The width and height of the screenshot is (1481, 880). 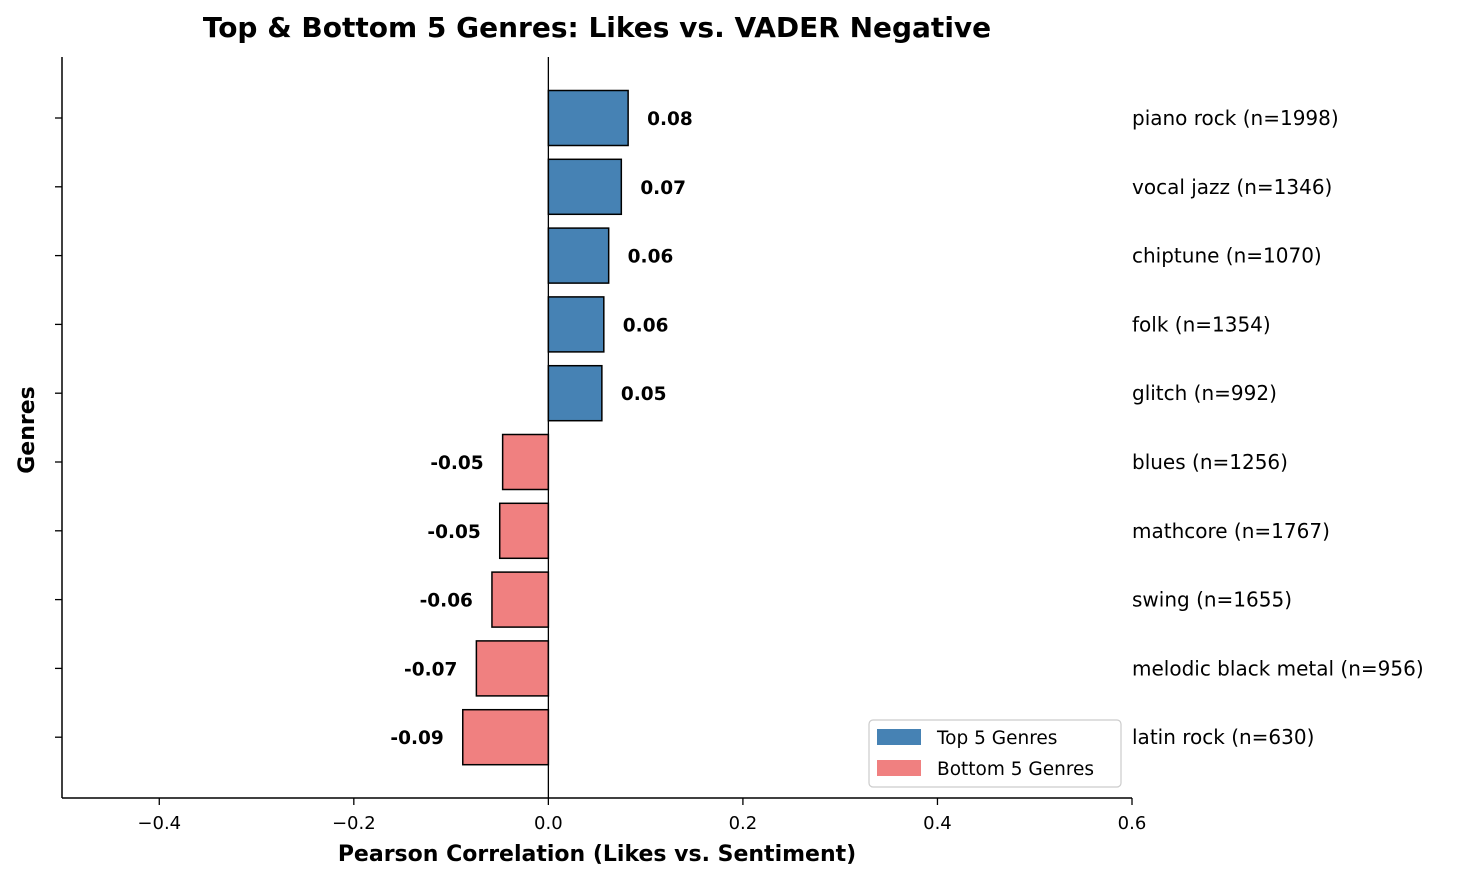 I want to click on genre-label-3: folk (n=1354), so click(x=1201, y=324).